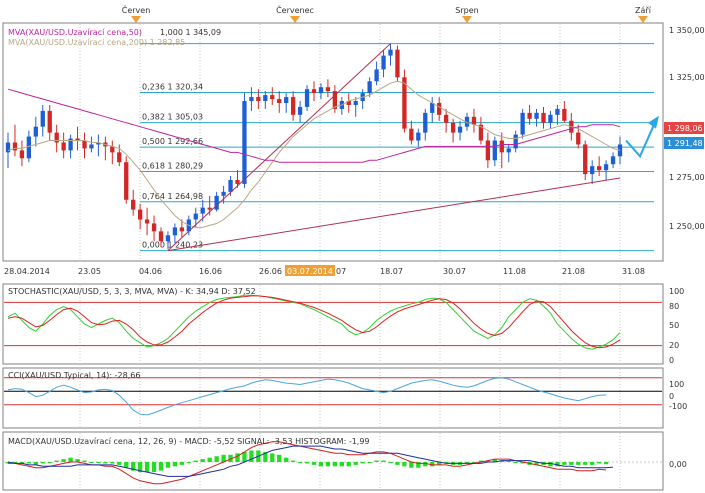 Image resolution: width=705 pixels, height=493 pixels. I want to click on current-price-red: 1 298,06, so click(684, 128).